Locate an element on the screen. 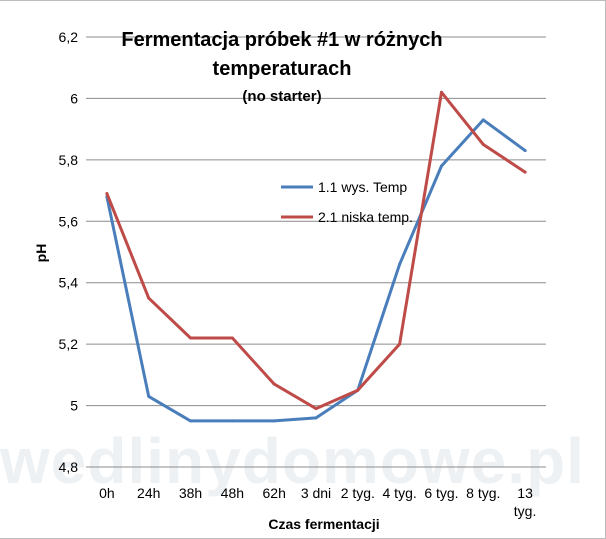 The image size is (606, 539). y-tick-label: 6 is located at coordinates (74, 98).